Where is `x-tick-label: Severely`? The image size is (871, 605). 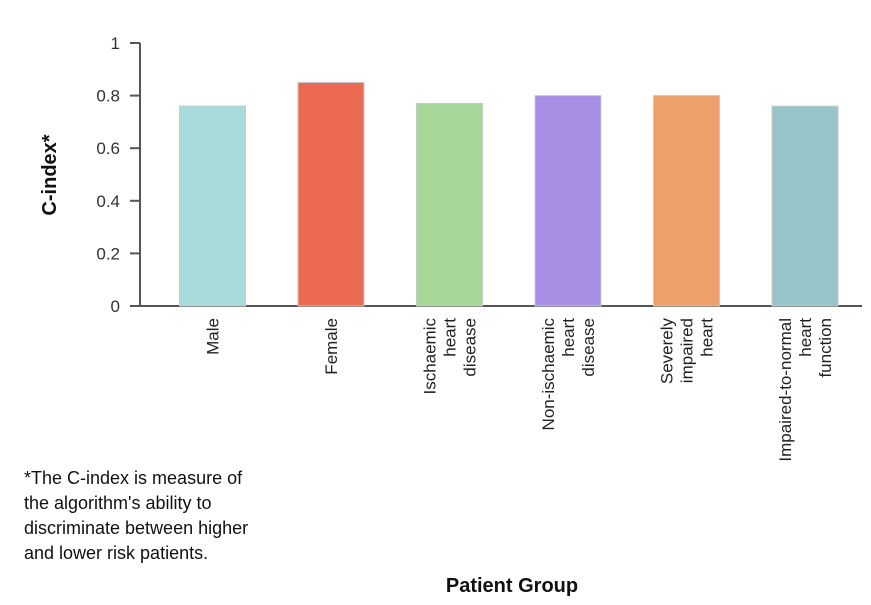
x-tick-label: Severely is located at coordinates (667, 351).